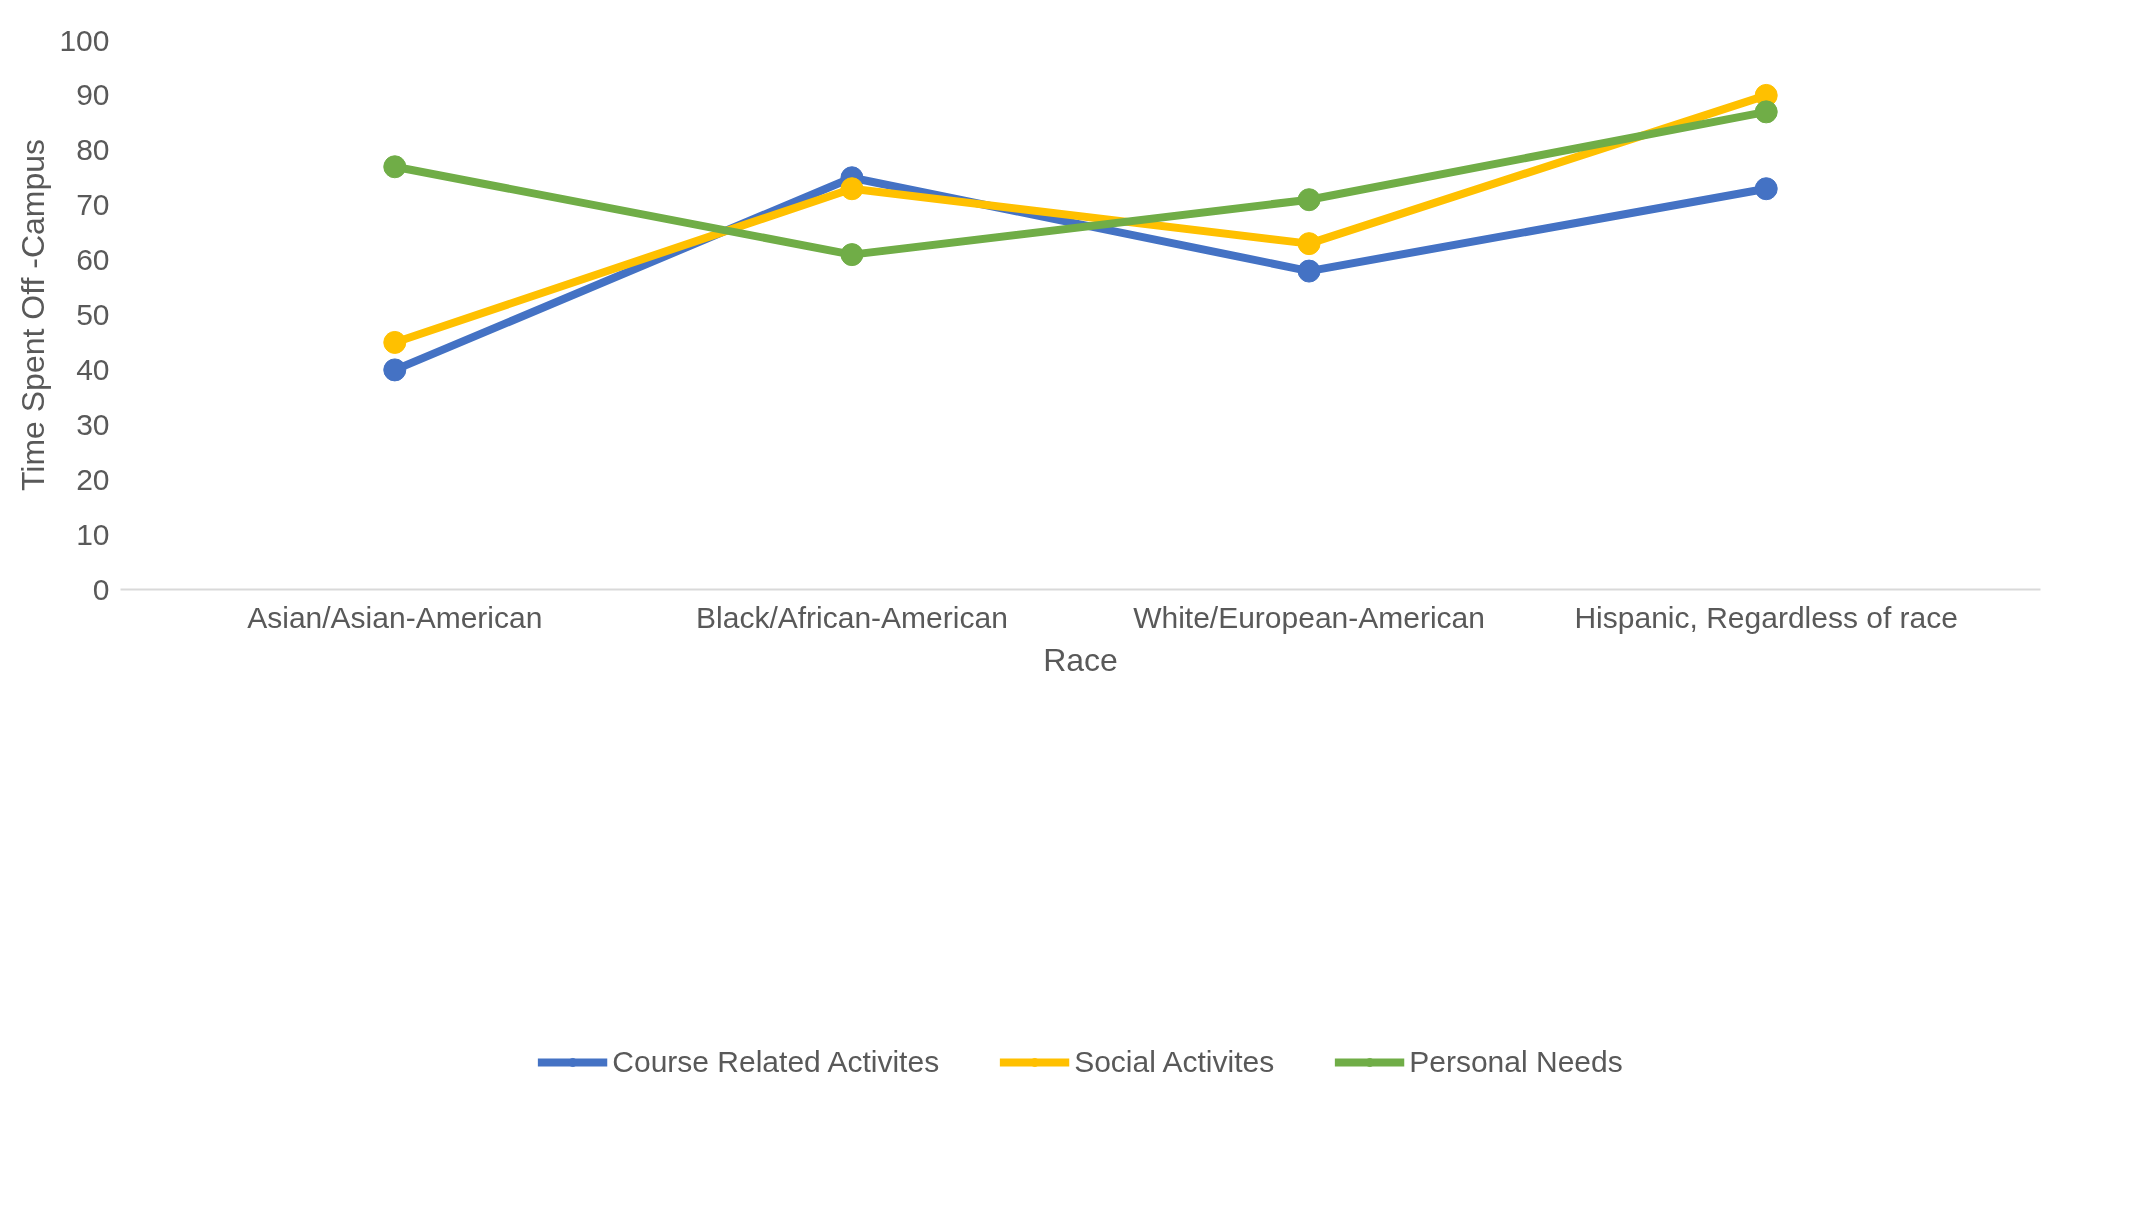 The image size is (2139, 1232). Describe the element at coordinates (101, 589) in the screenshot. I see `y-tick-label: 0` at that location.